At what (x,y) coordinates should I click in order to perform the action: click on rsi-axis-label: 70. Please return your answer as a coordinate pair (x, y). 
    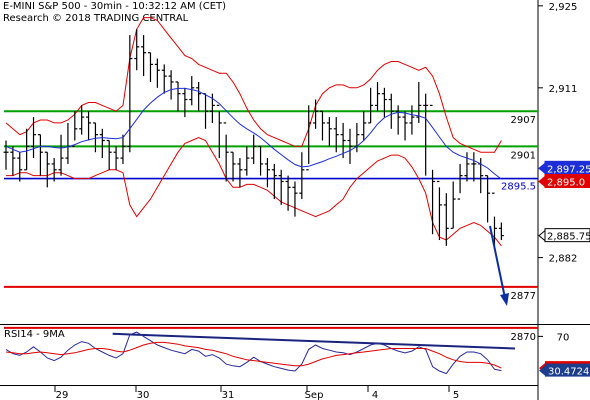
    Looking at the image, I should click on (563, 337).